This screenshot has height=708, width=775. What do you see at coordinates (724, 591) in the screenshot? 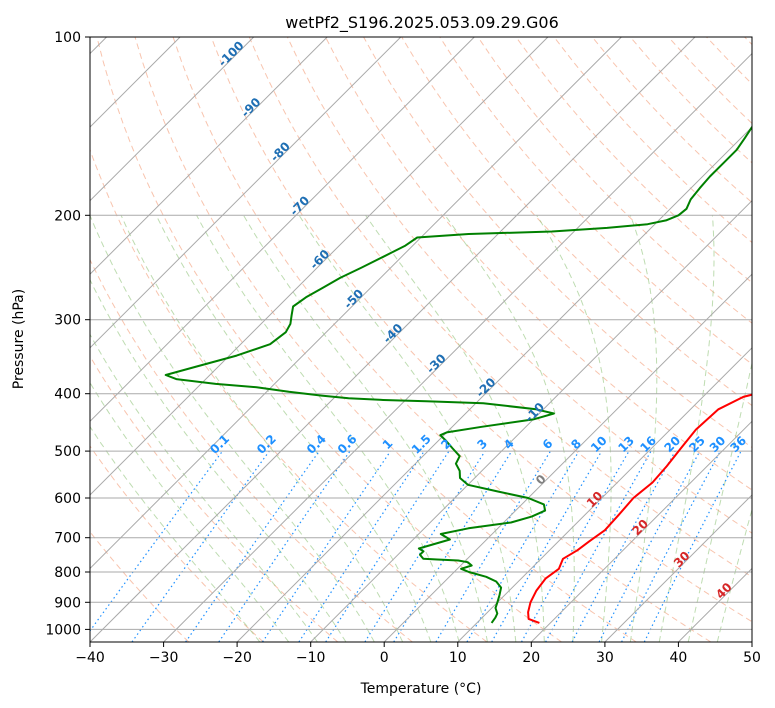
I see `isotherm-label: 40` at bounding box center [724, 591].